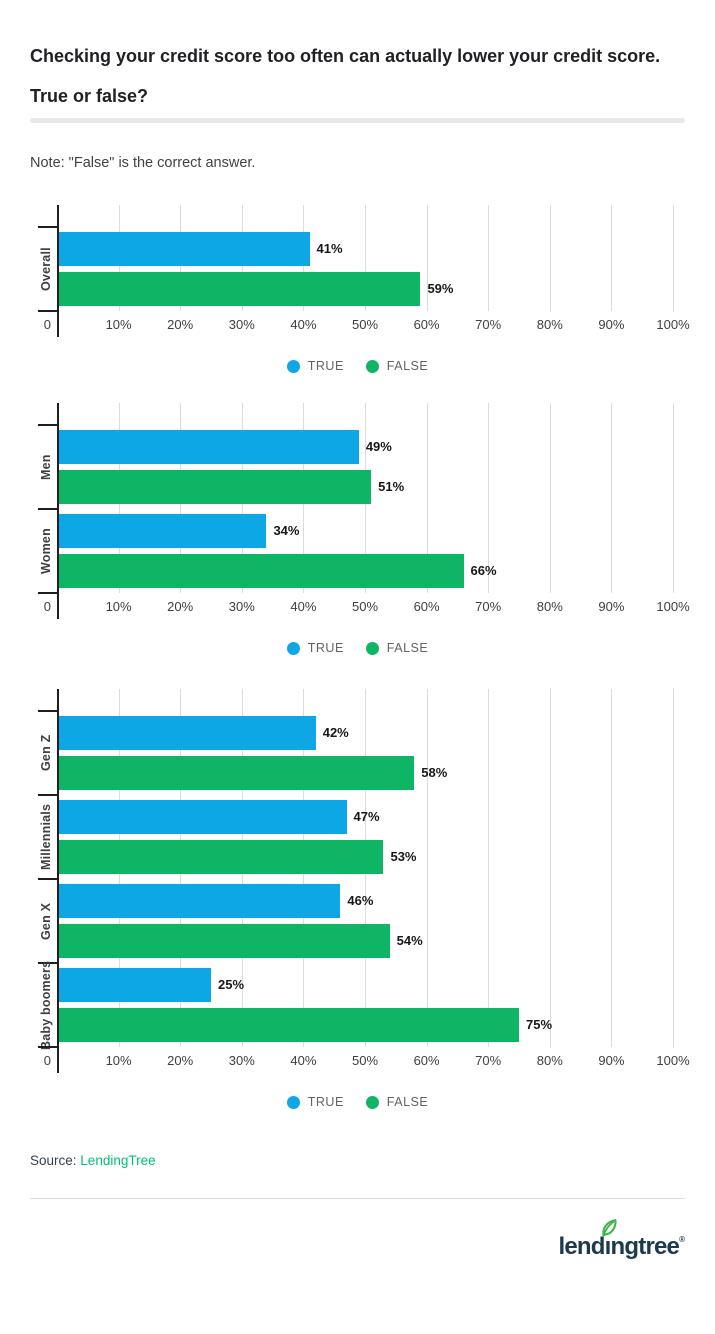 The height and width of the screenshot is (1334, 715). I want to click on bar-value-label: 41%, so click(329, 248).